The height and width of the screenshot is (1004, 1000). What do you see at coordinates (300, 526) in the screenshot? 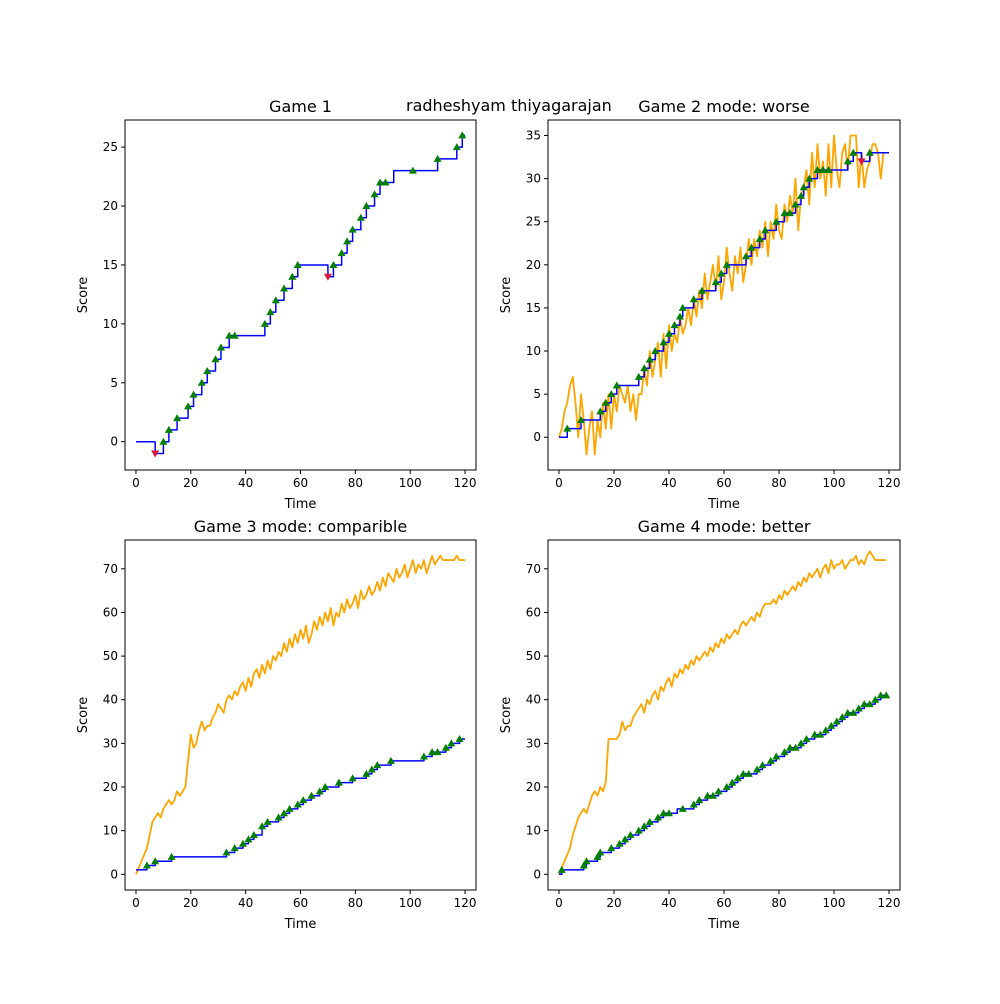
I see `chart-title: Game 3 mode: comparible` at bounding box center [300, 526].